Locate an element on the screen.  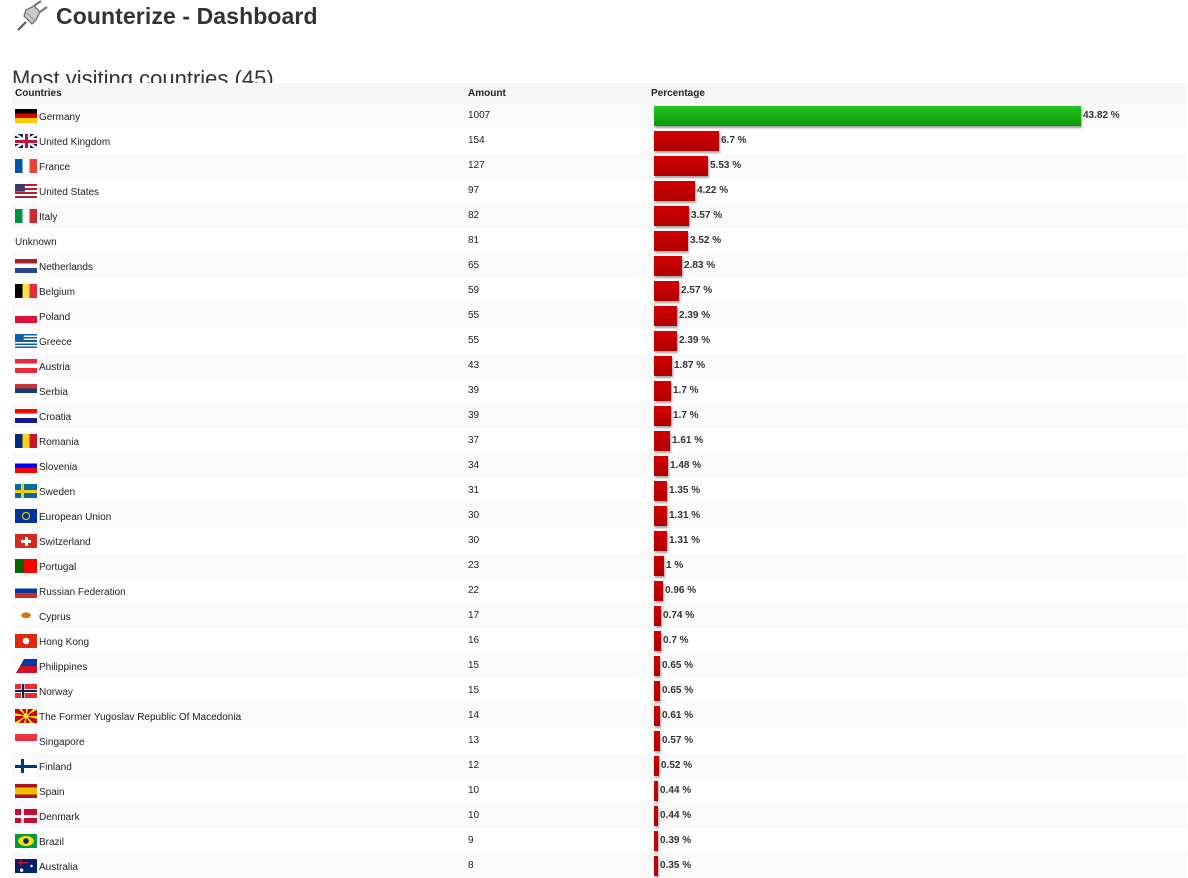
percentage-label: 1.48 % is located at coordinates (686, 465).